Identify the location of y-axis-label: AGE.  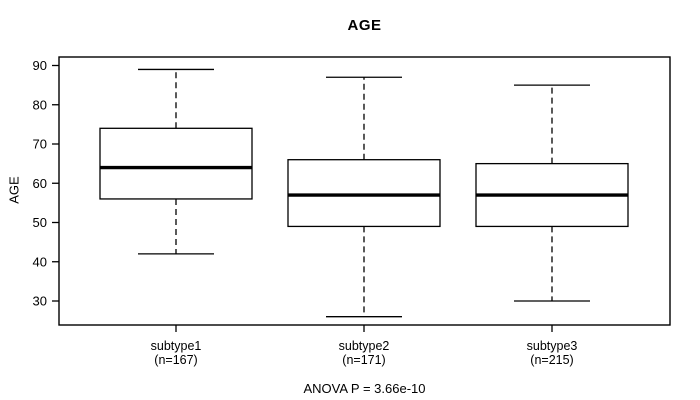
(14, 190).